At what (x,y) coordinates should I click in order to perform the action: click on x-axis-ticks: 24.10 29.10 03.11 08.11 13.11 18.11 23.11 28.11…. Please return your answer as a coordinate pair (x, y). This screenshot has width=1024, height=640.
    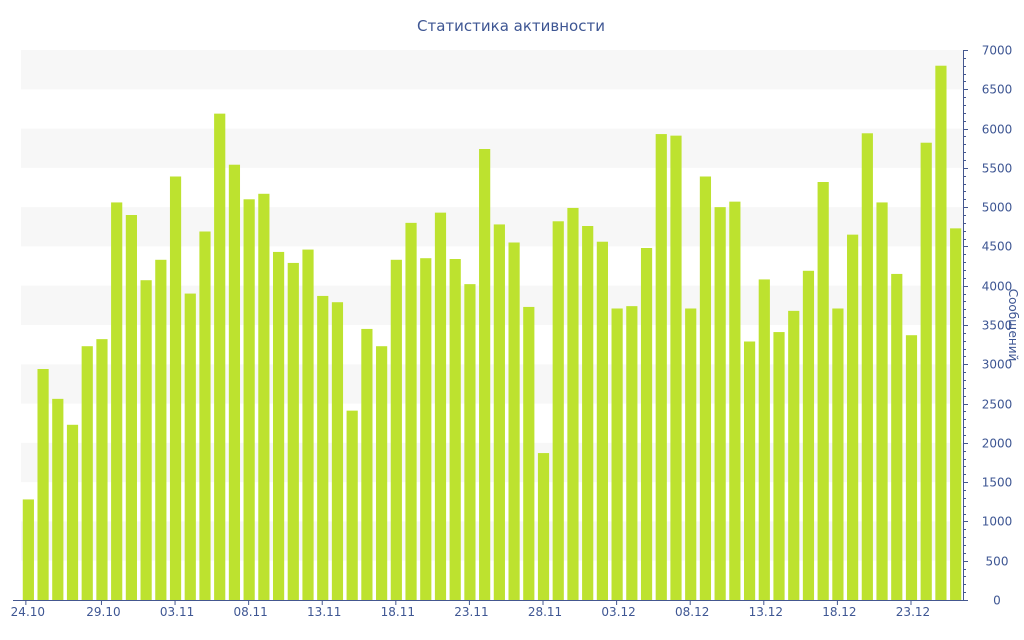
    Looking at the image, I should click on (470, 609).